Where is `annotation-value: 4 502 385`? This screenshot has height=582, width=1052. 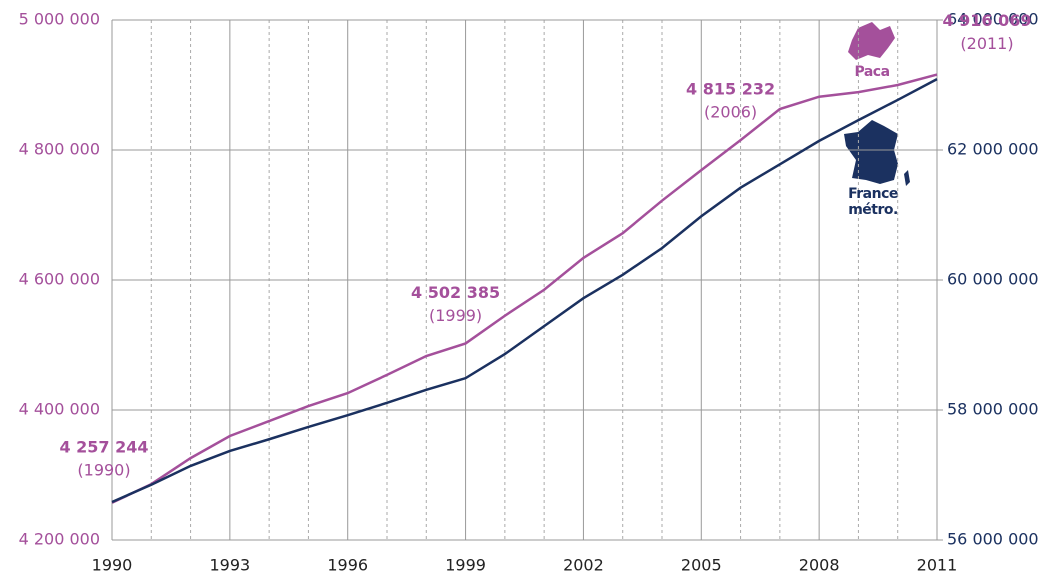 annotation-value: 4 502 385 is located at coordinates (455, 292).